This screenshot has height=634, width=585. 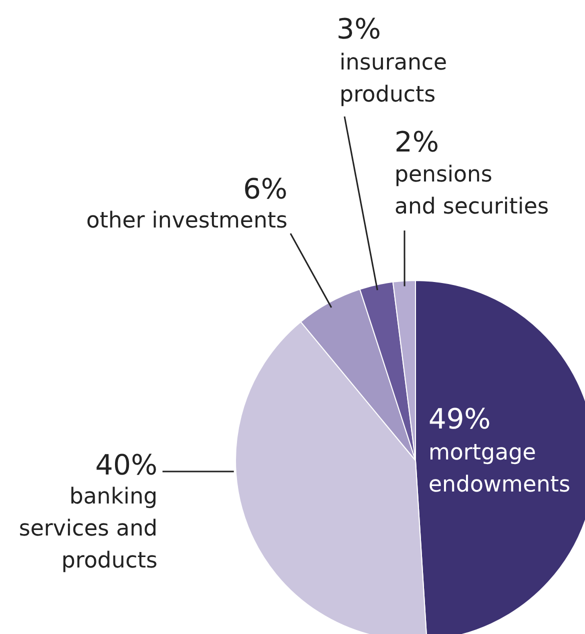 What do you see at coordinates (358, 29) in the screenshot?
I see `data-label: 3%` at bounding box center [358, 29].